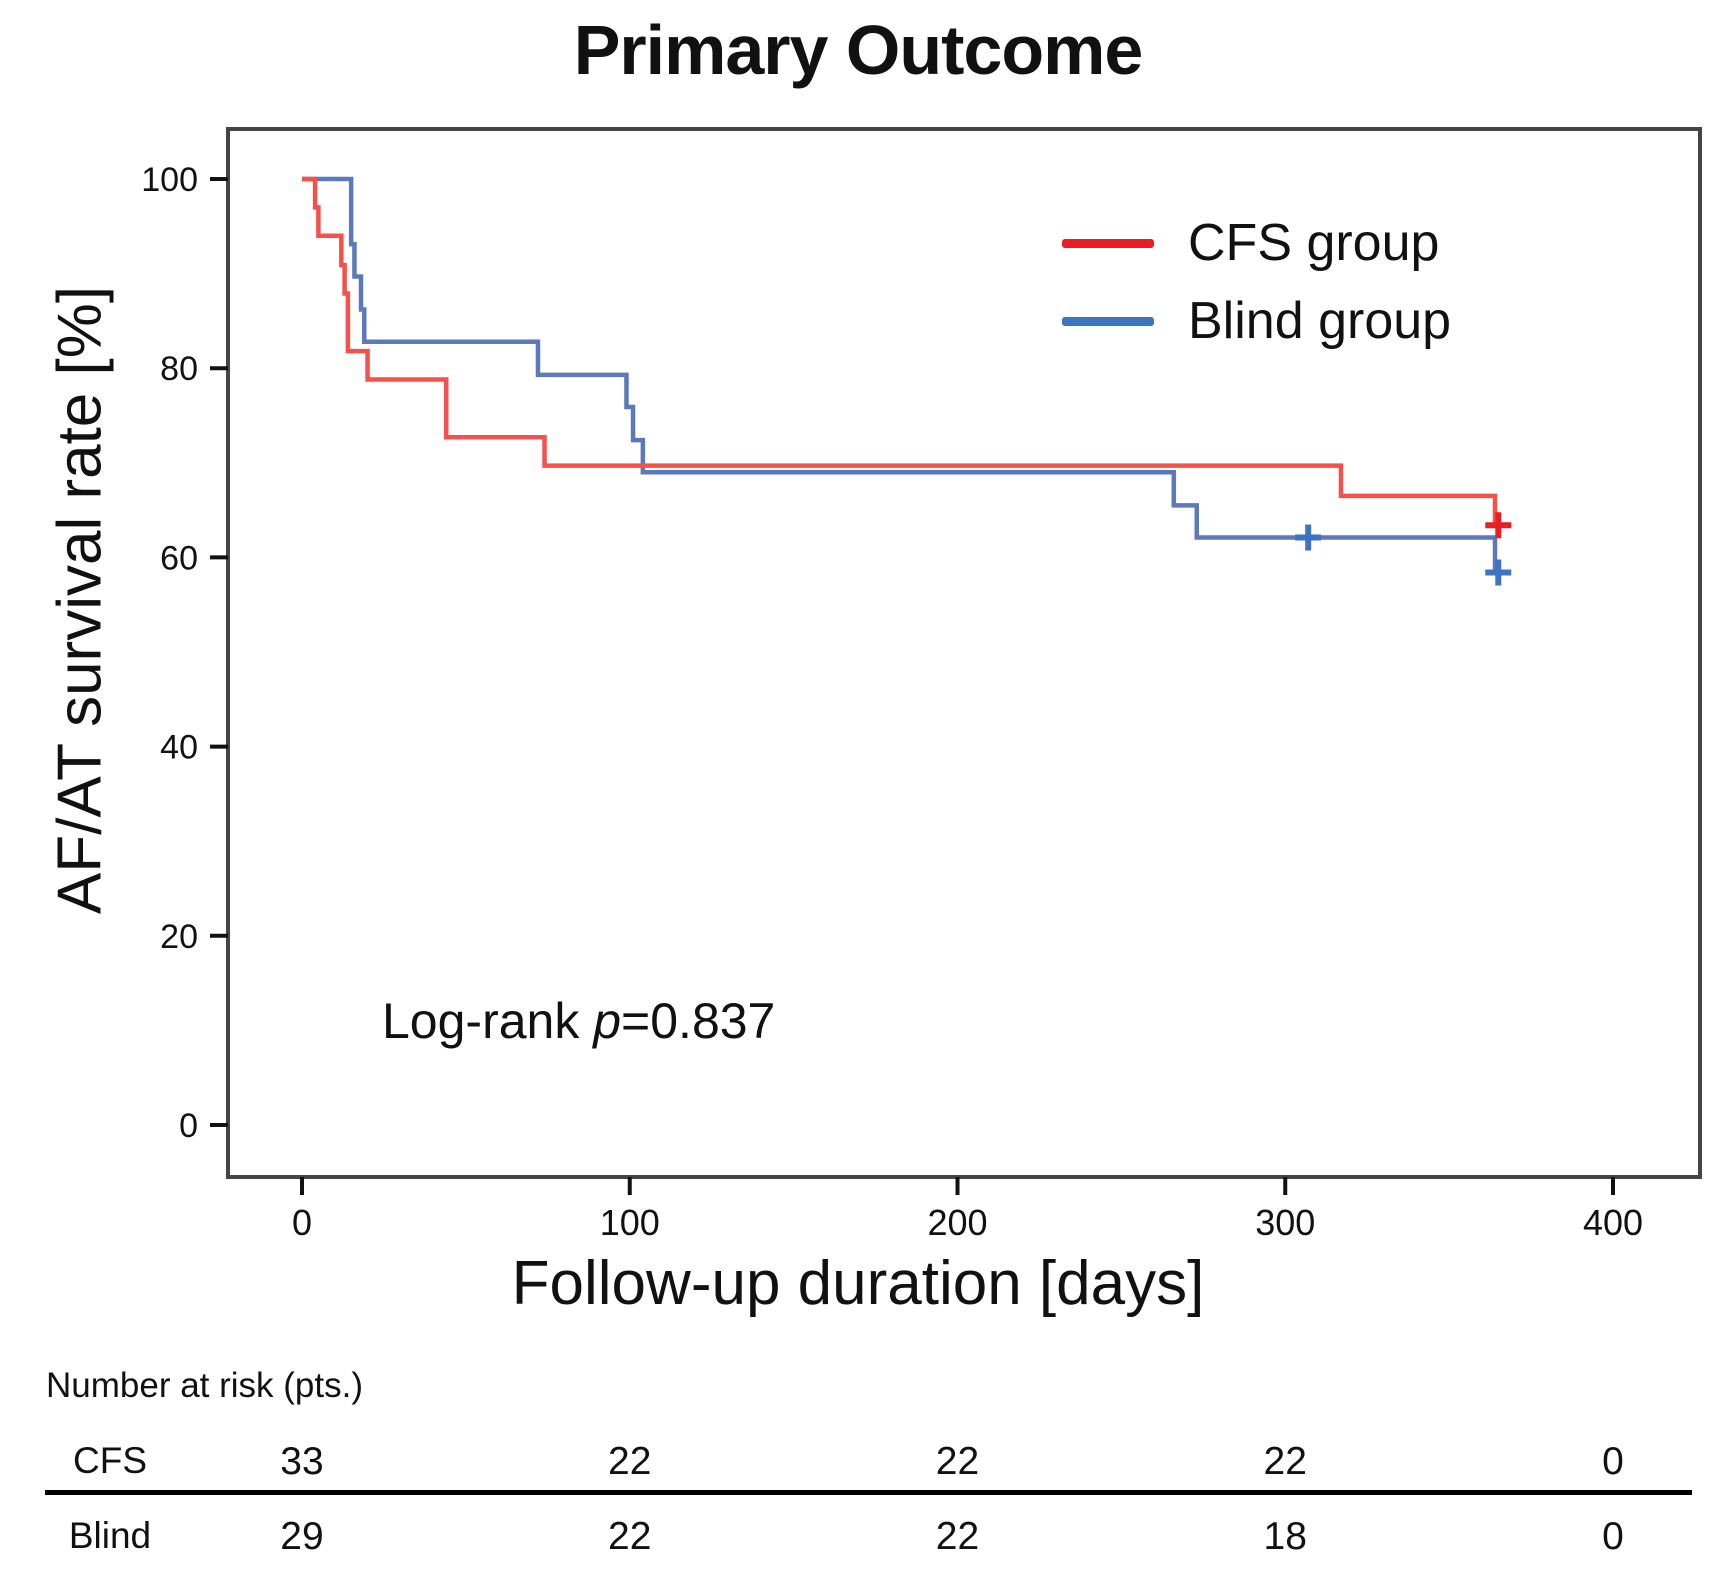  Describe the element at coordinates (179, 369) in the screenshot. I see `y-tick-label: 80` at that location.